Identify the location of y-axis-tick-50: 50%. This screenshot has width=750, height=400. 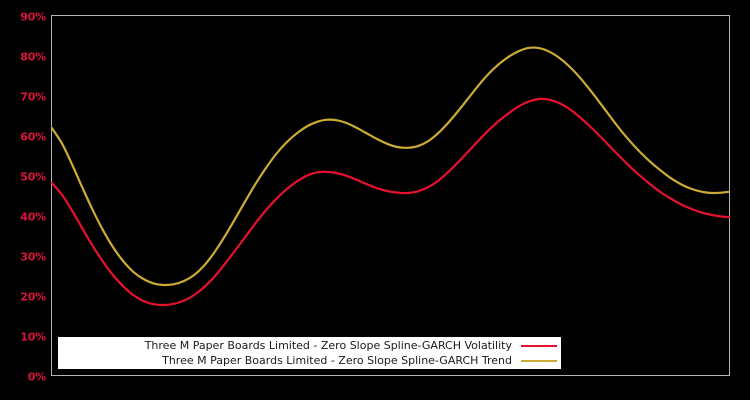
(23, 175).